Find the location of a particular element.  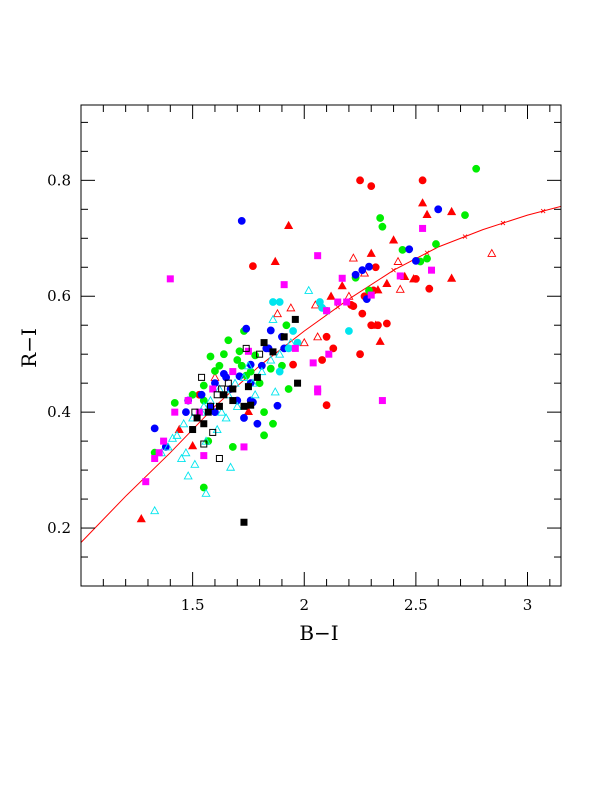

y-tick-label: 0.8 is located at coordinates (59, 180).